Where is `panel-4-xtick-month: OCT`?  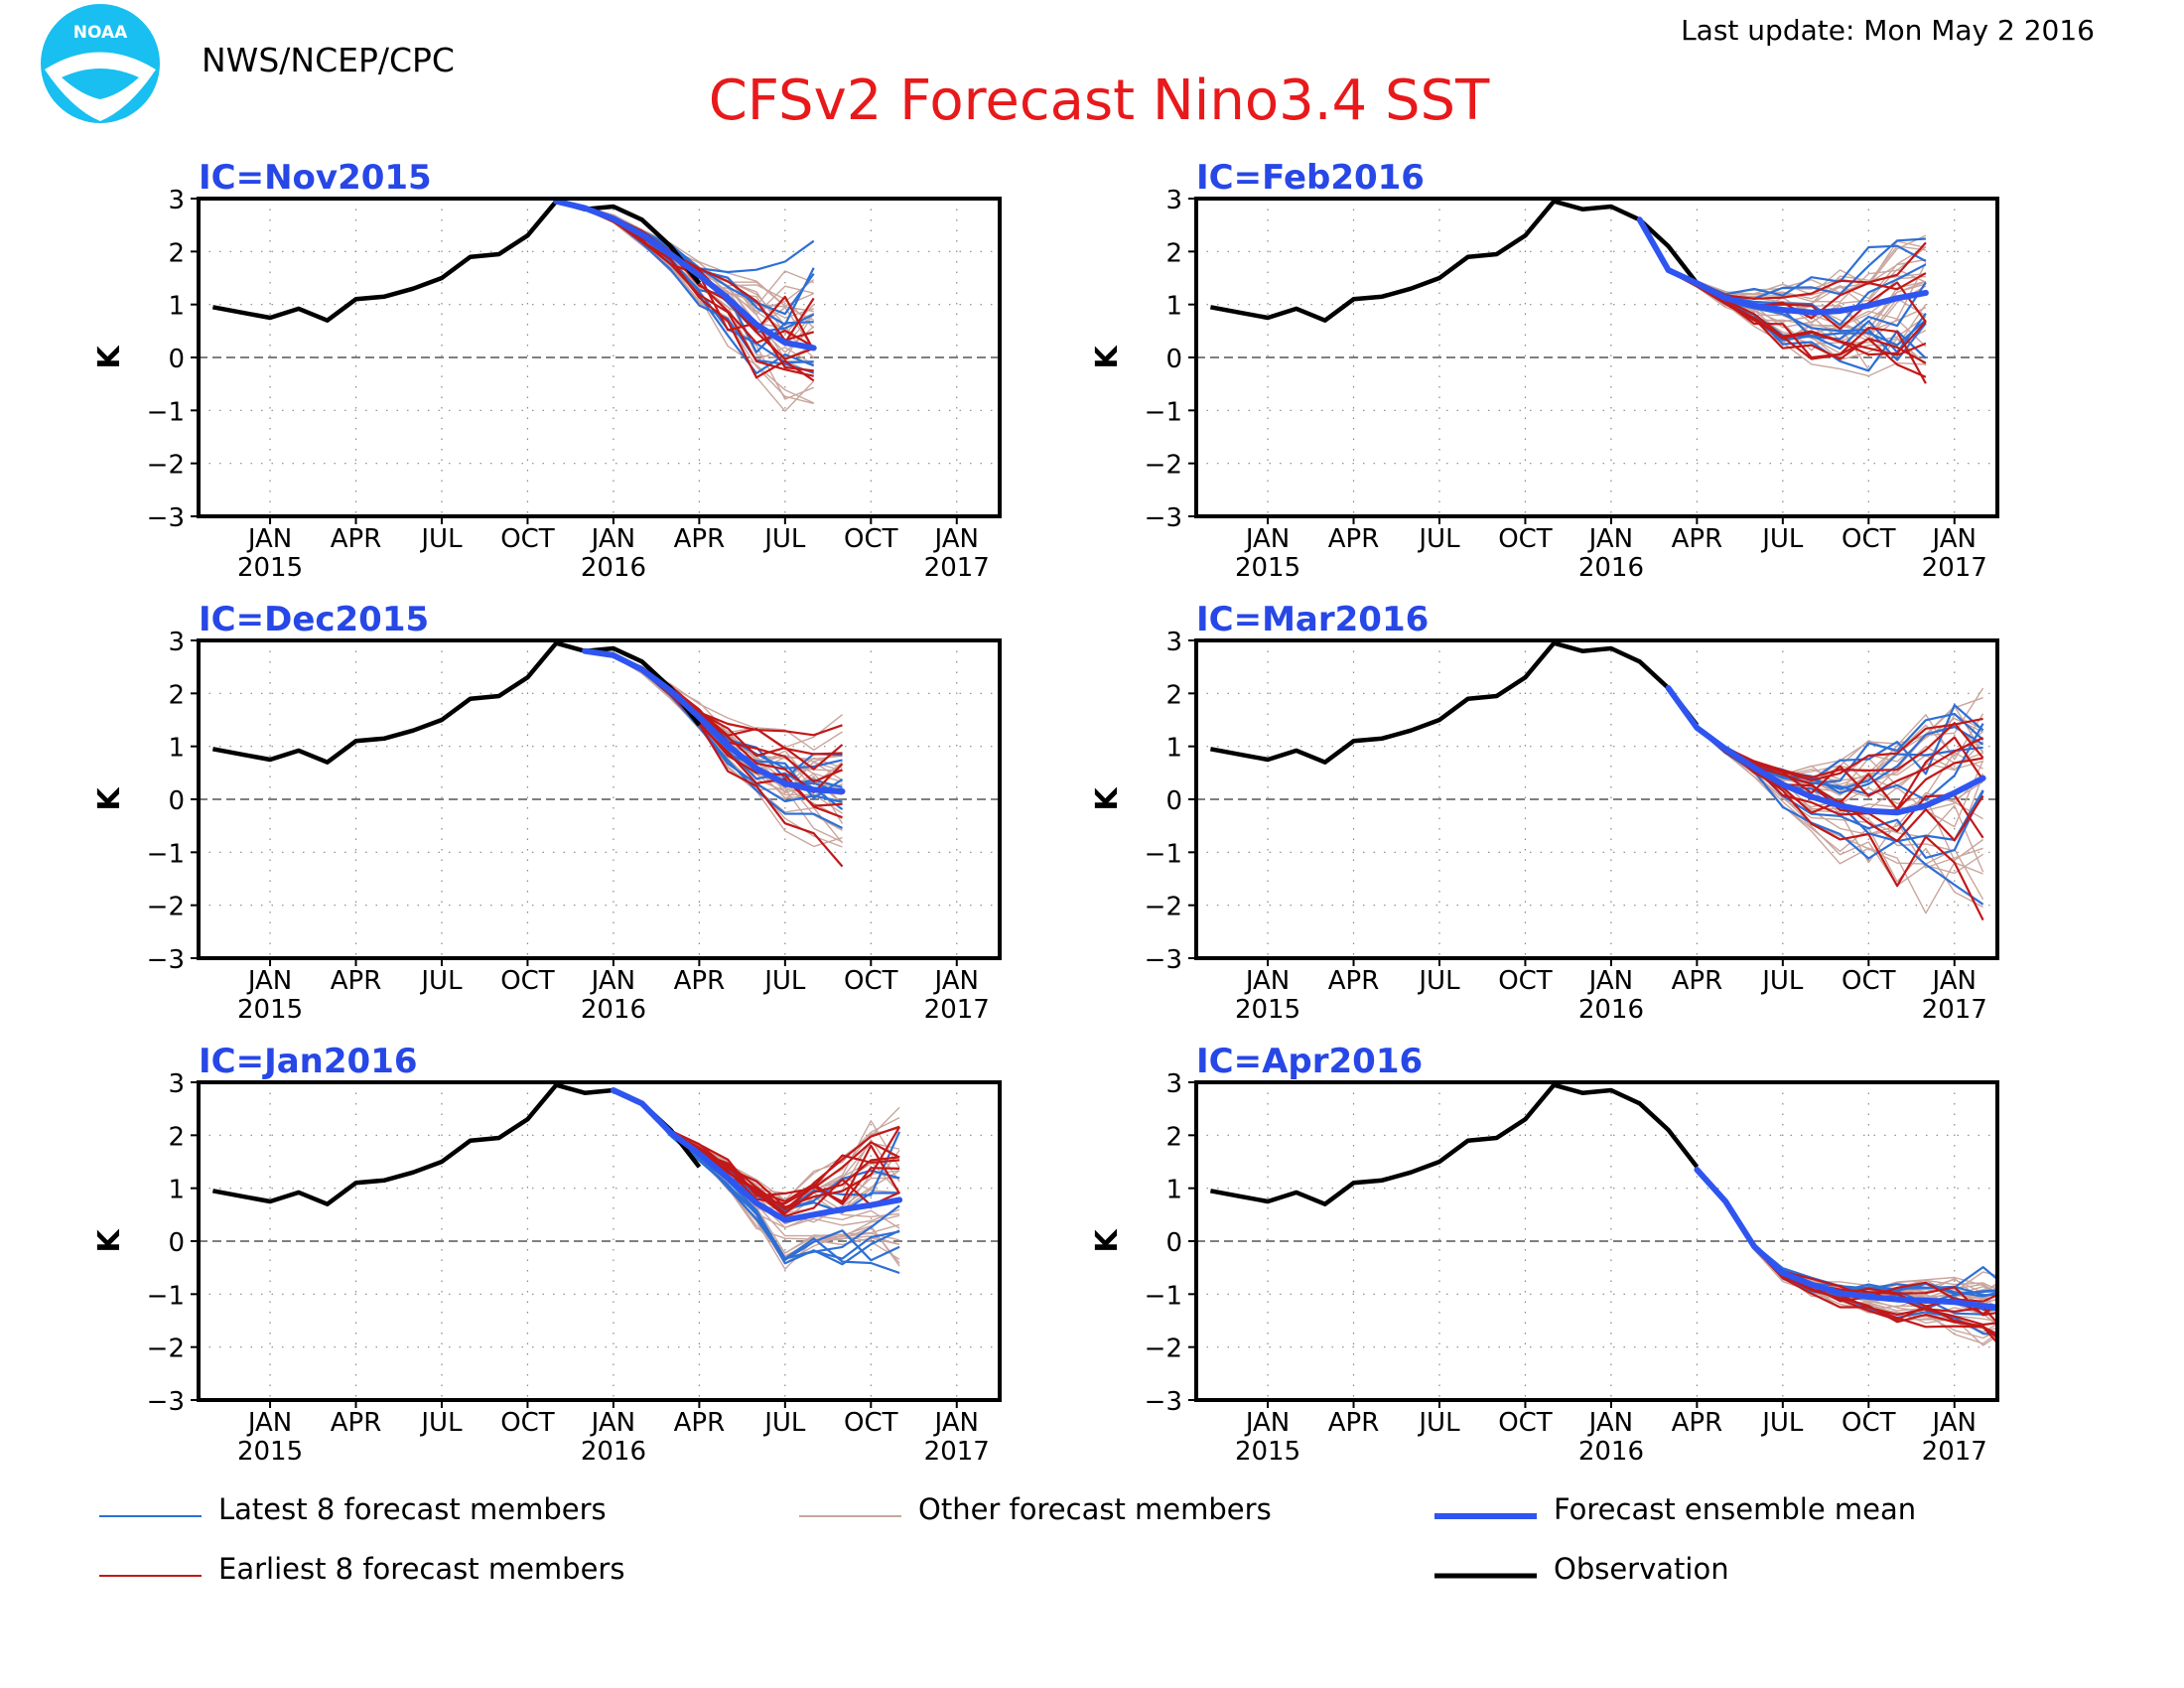
panel-4-xtick-month: OCT is located at coordinates (1869, 539).